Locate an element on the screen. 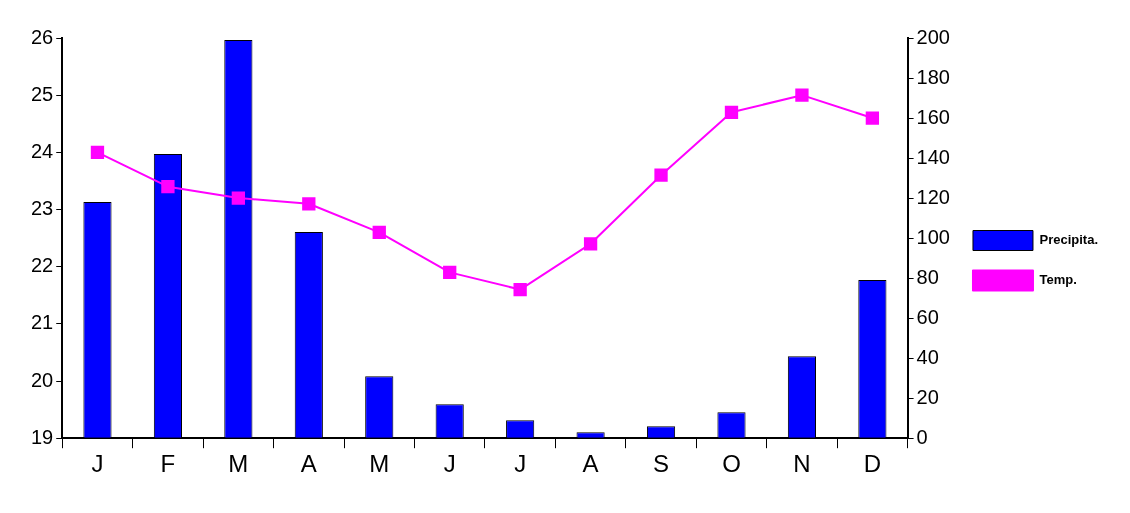  x-tick-label: S is located at coordinates (661, 464).